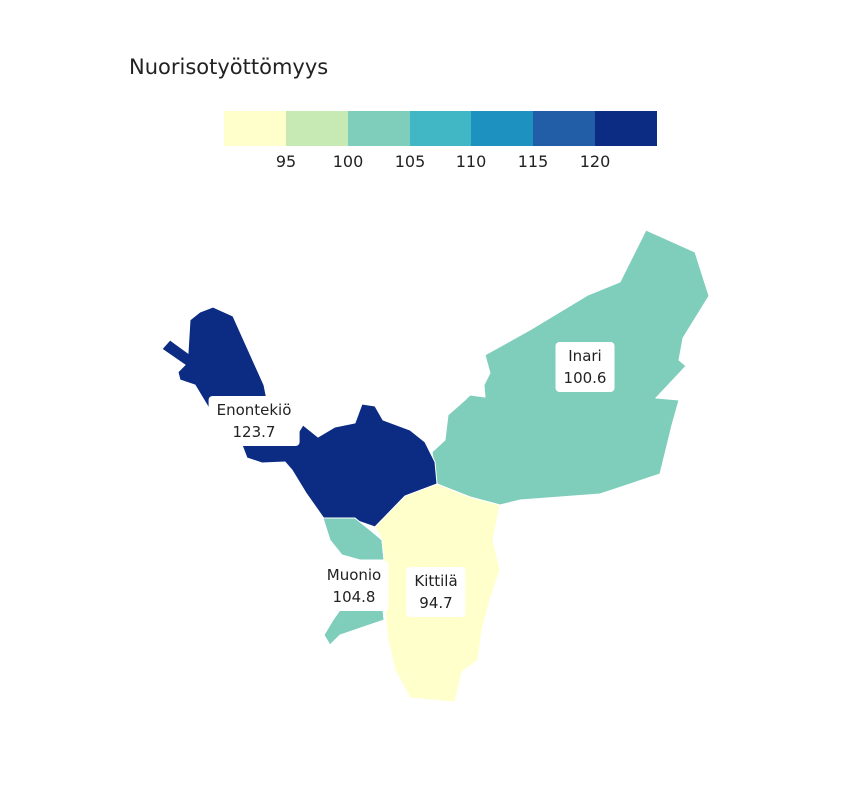 This screenshot has height=792, width=864. Describe the element at coordinates (286, 161) in the screenshot. I see `legend-tick: 95` at that location.